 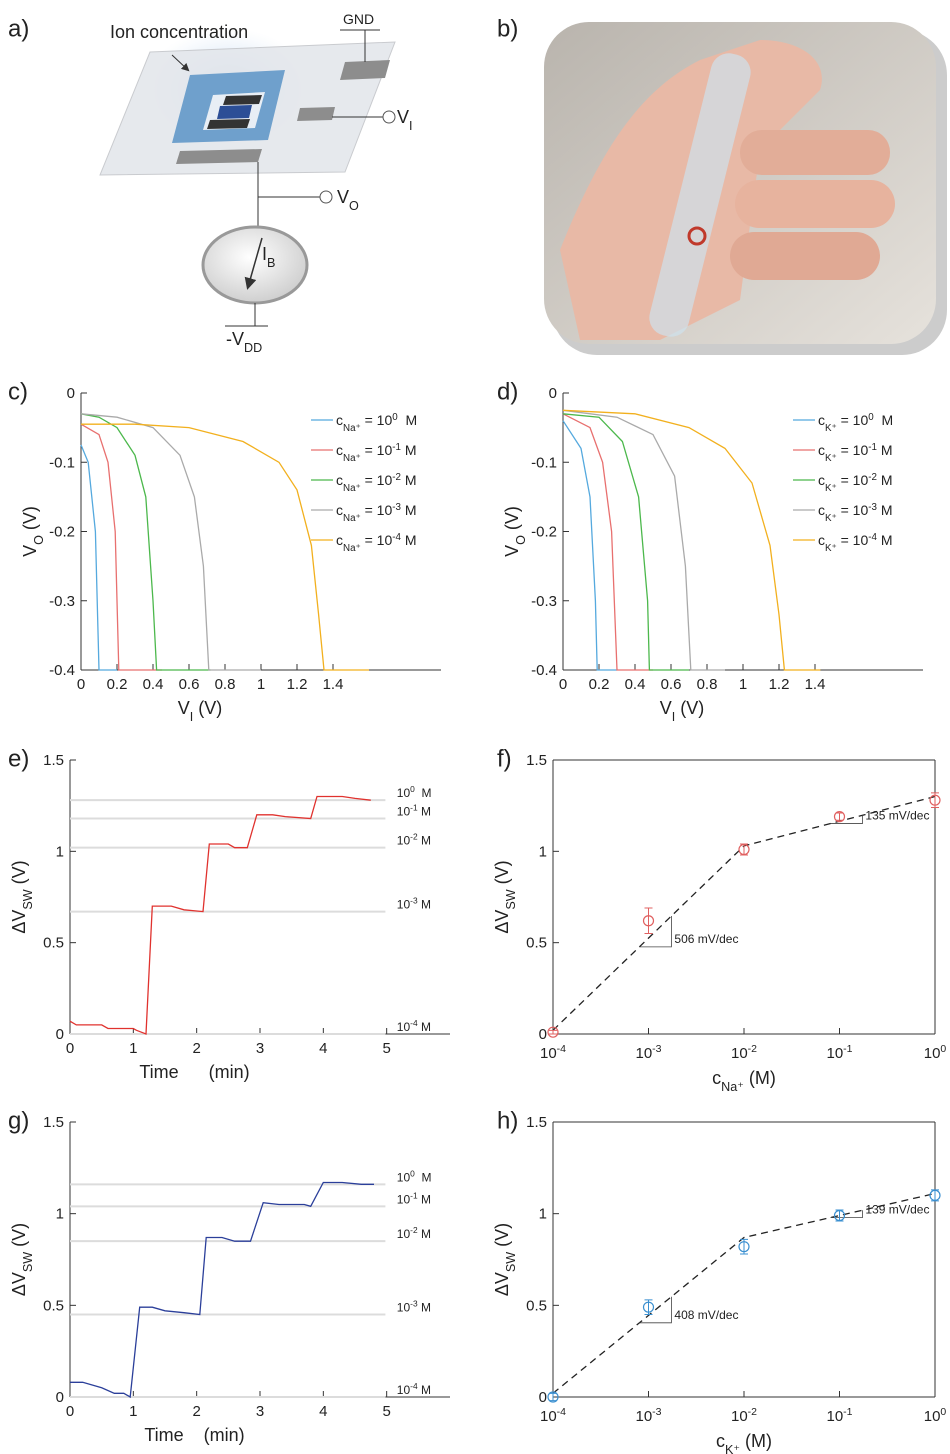 I want to click on arrow, so click(x=253, y=263).